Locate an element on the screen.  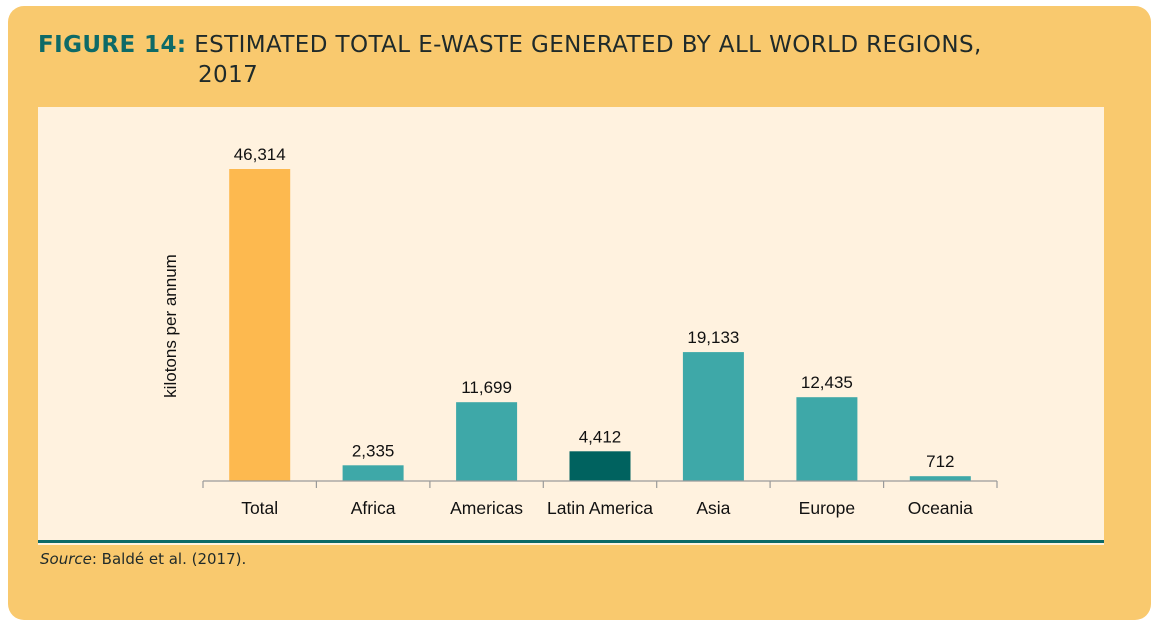
bottom-rule is located at coordinates (571, 541).